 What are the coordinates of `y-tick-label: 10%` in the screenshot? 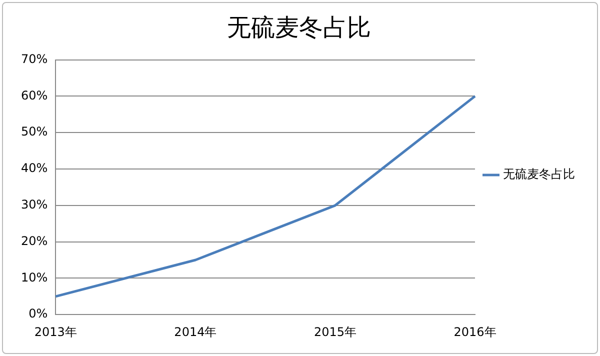 It's located at (34, 277).